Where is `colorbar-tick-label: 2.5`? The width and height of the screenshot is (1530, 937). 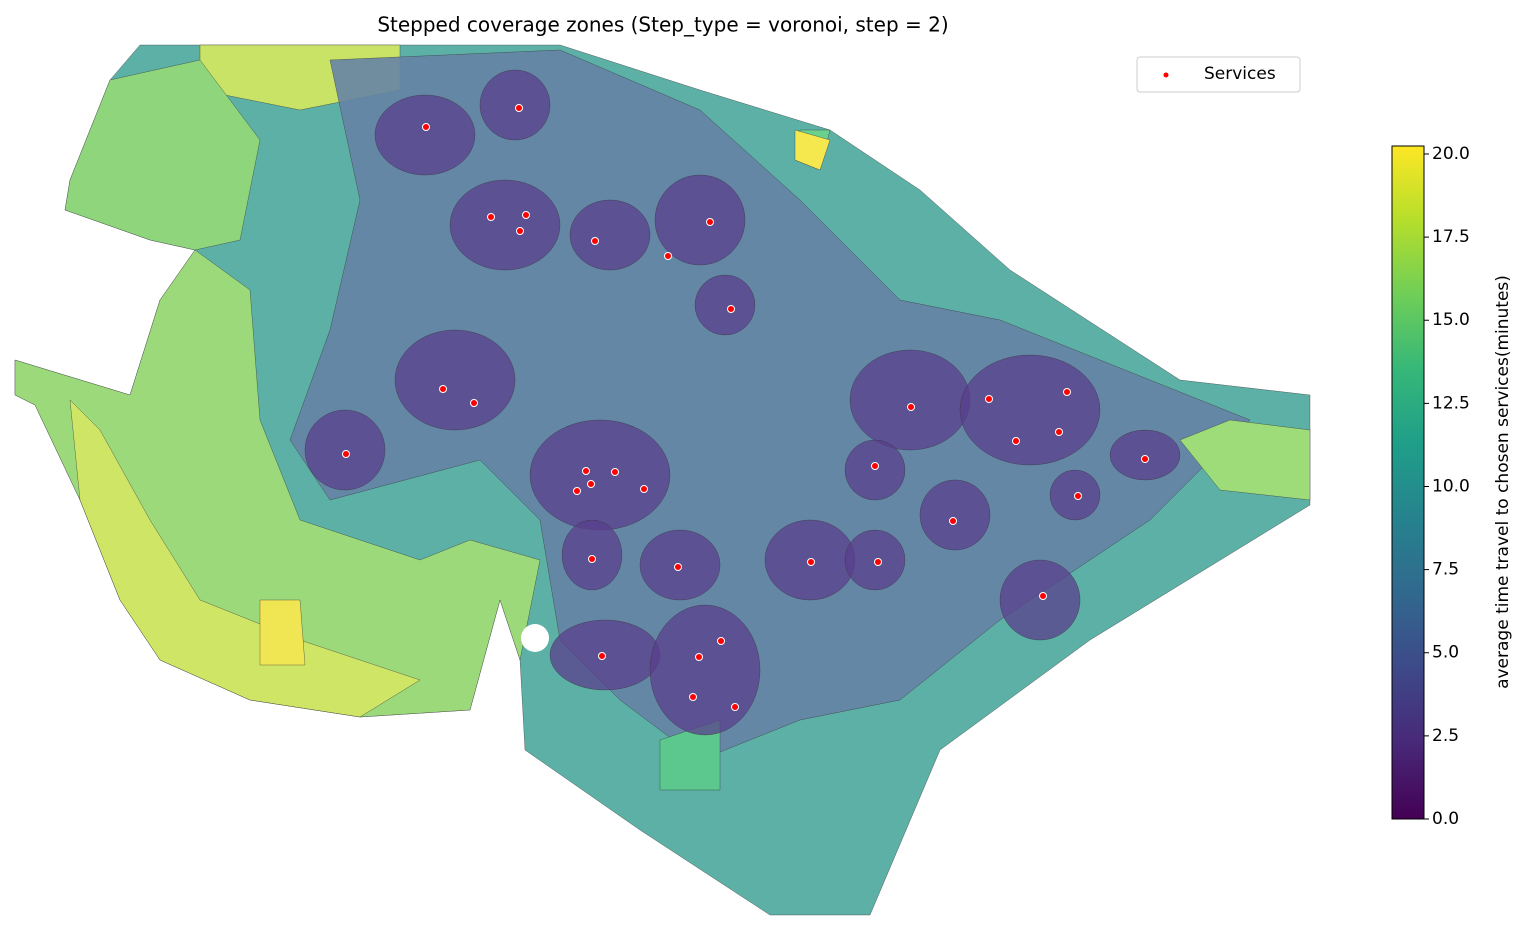 colorbar-tick-label: 2.5 is located at coordinates (1445, 736).